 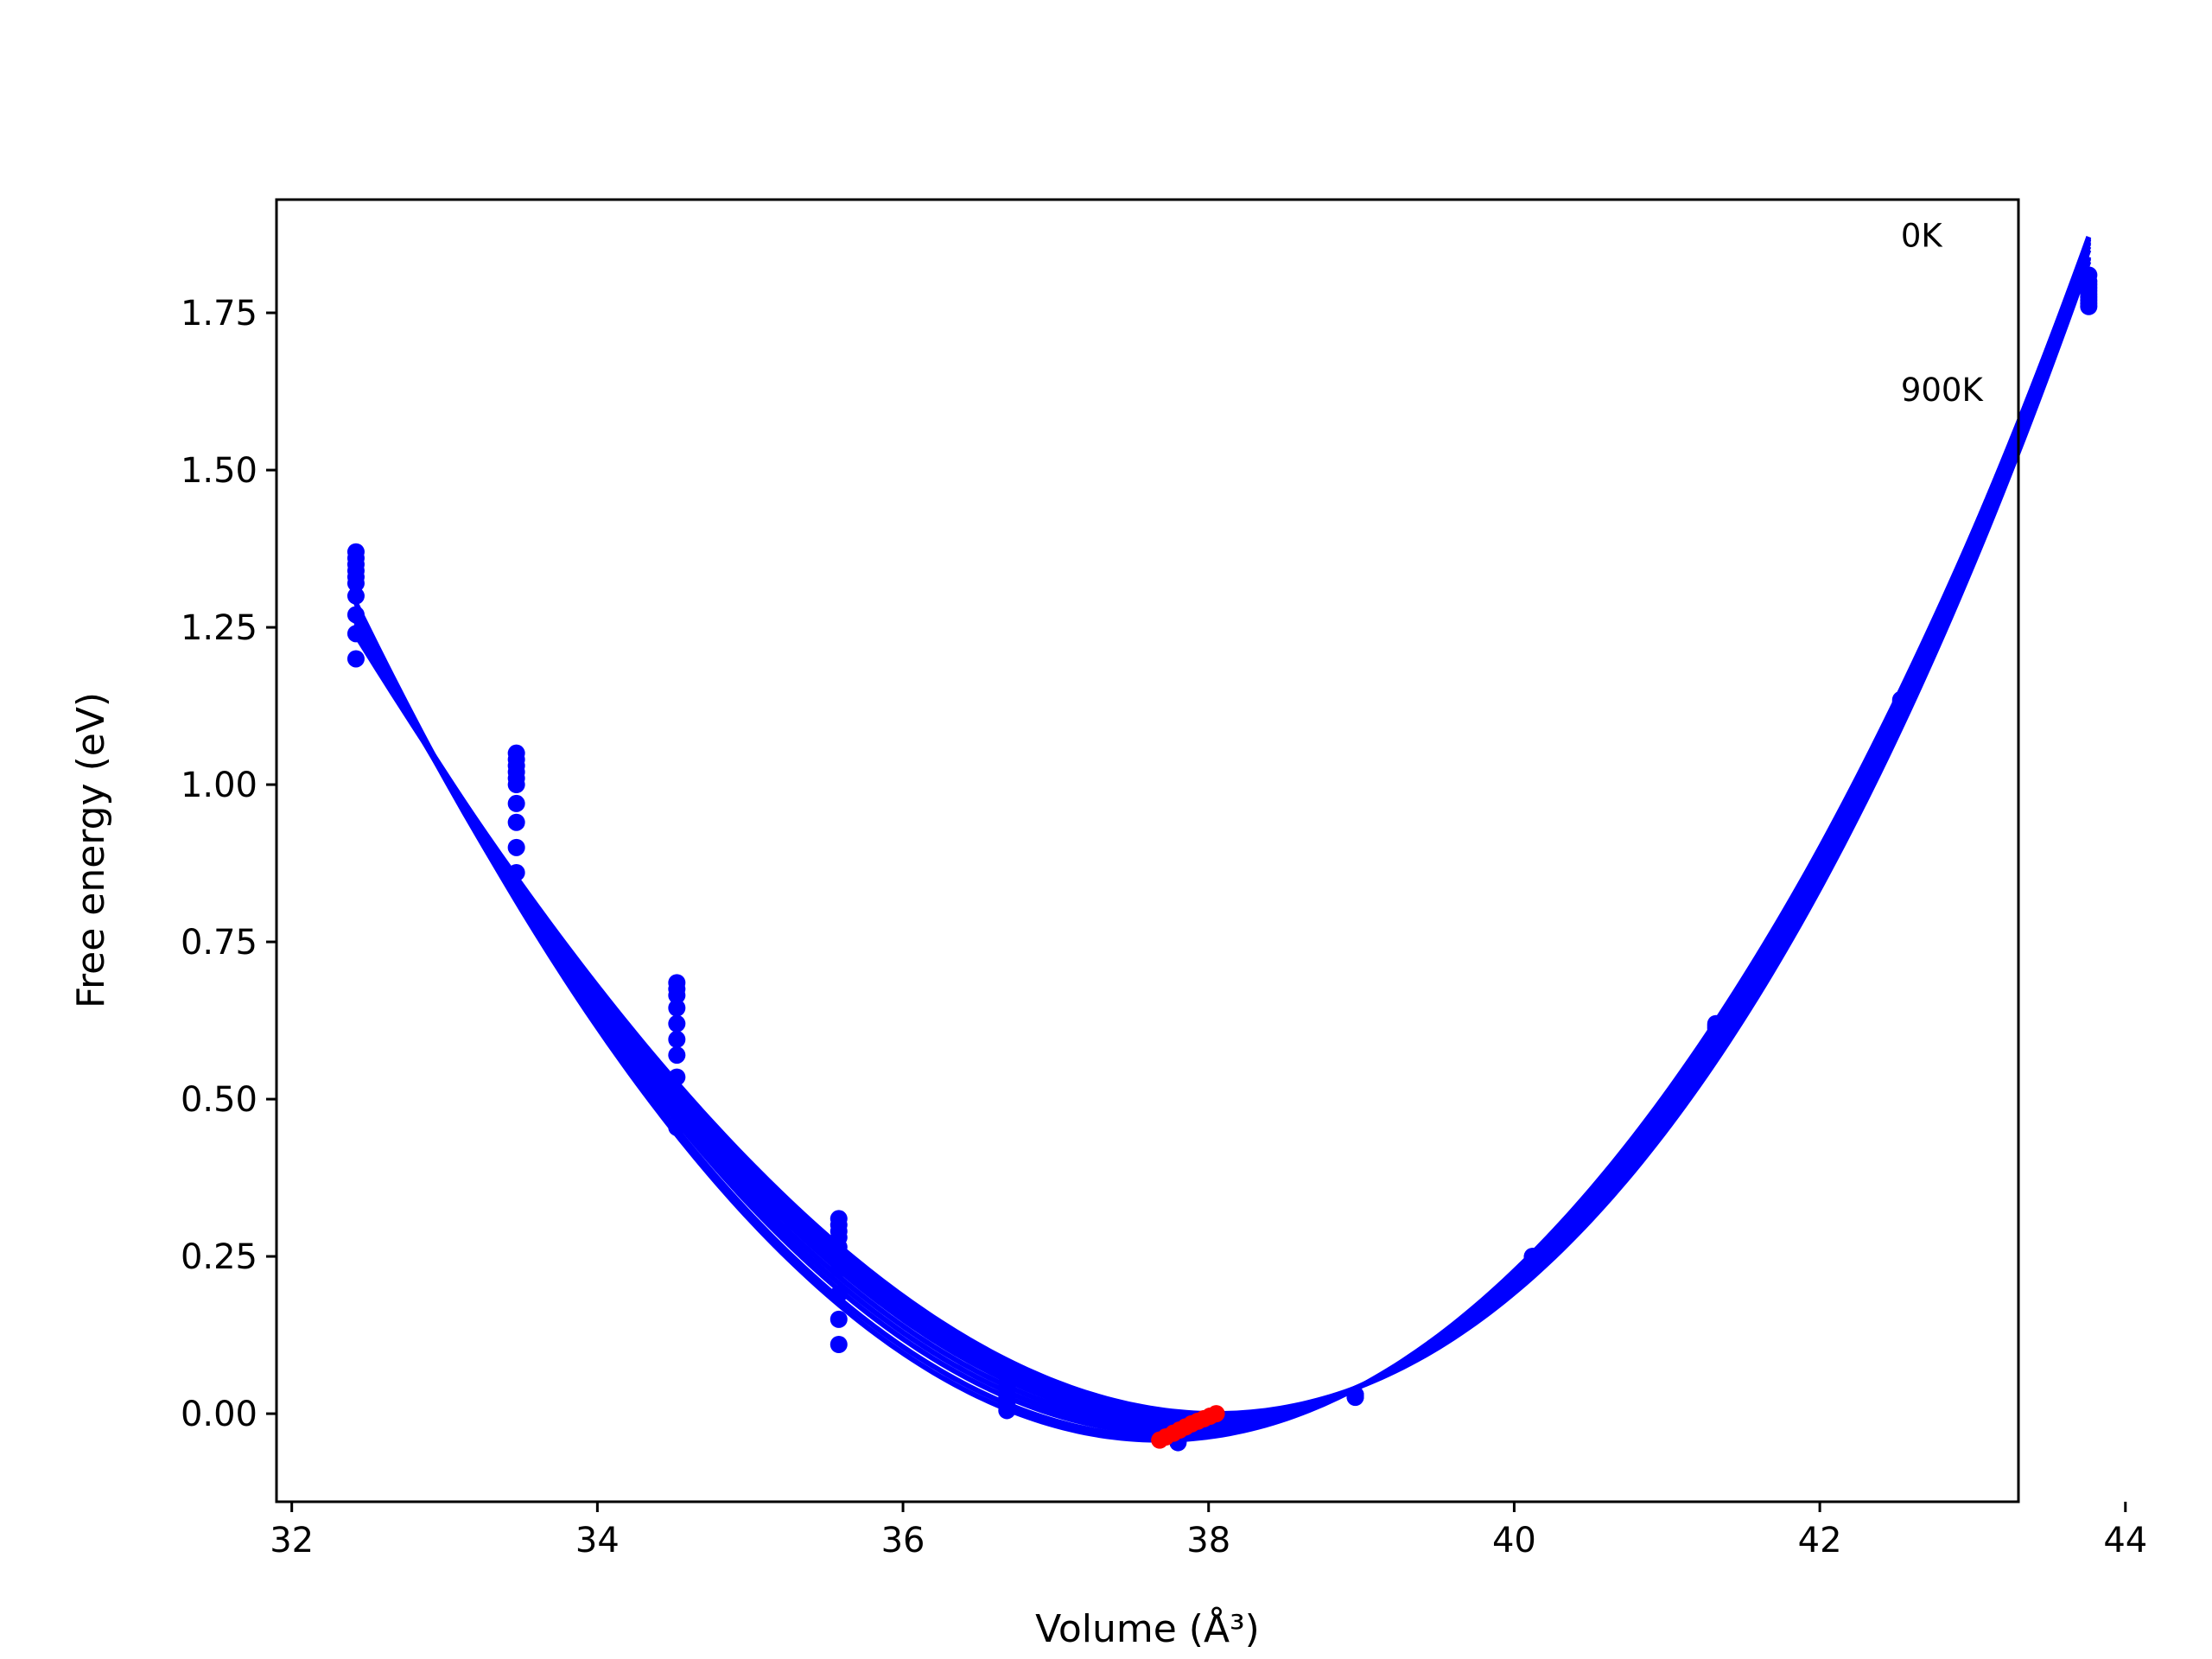 What do you see at coordinates (1820, 1540) in the screenshot?
I see `x-tick-label: 42` at bounding box center [1820, 1540].